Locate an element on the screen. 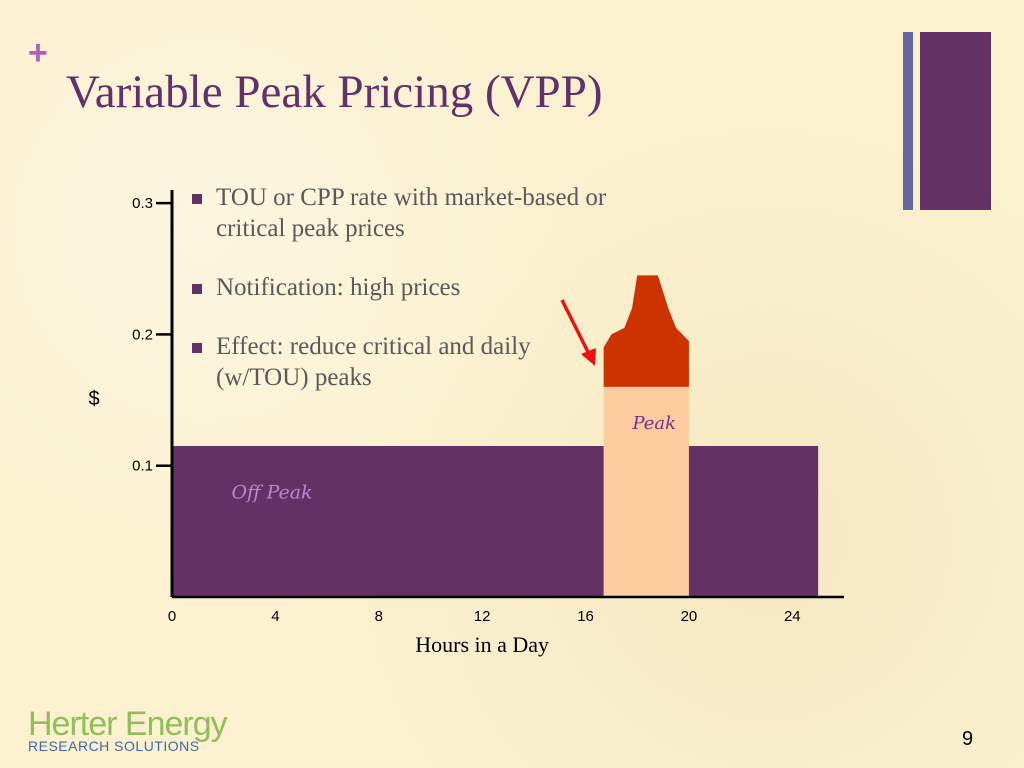 Image resolution: width=1024 pixels, height=768 pixels. y-tick-label: 0.1 is located at coordinates (142, 466).